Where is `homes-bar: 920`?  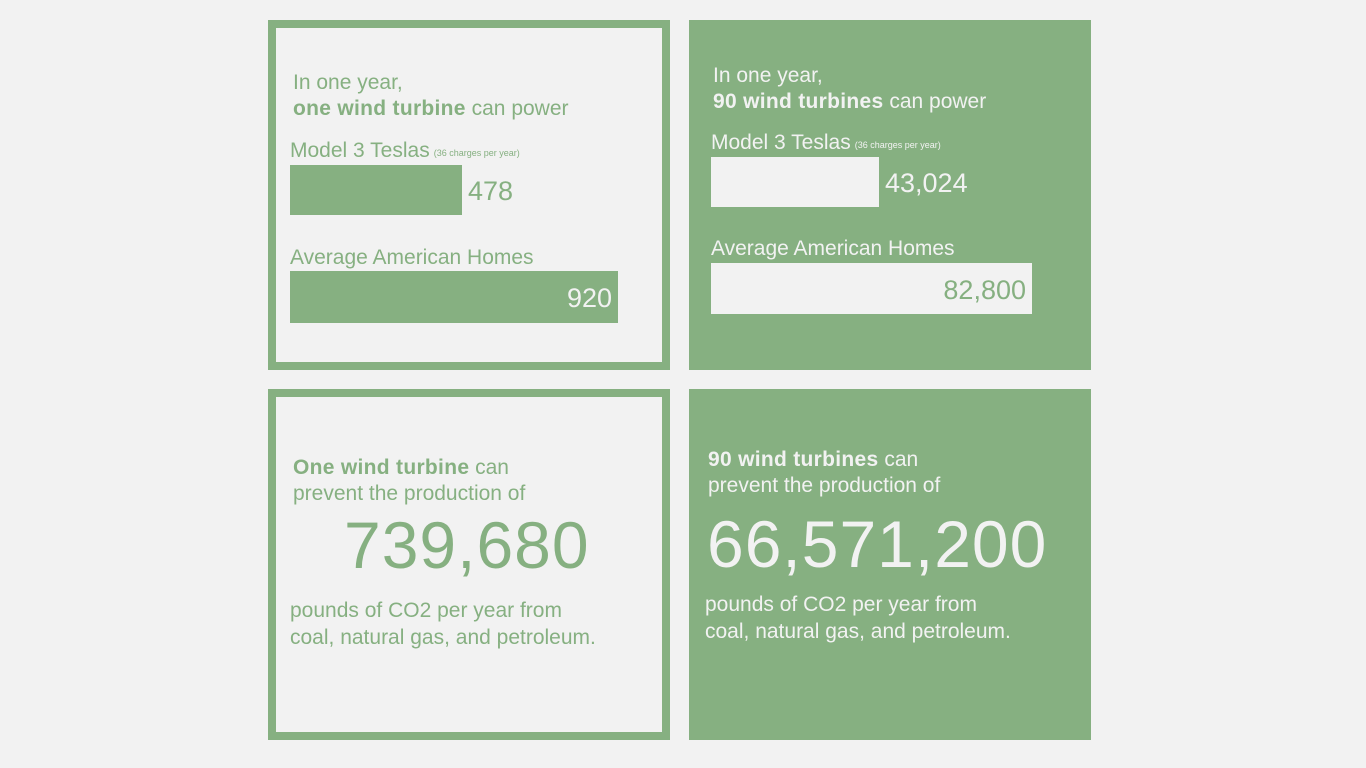
homes-bar: 920 is located at coordinates (454, 297).